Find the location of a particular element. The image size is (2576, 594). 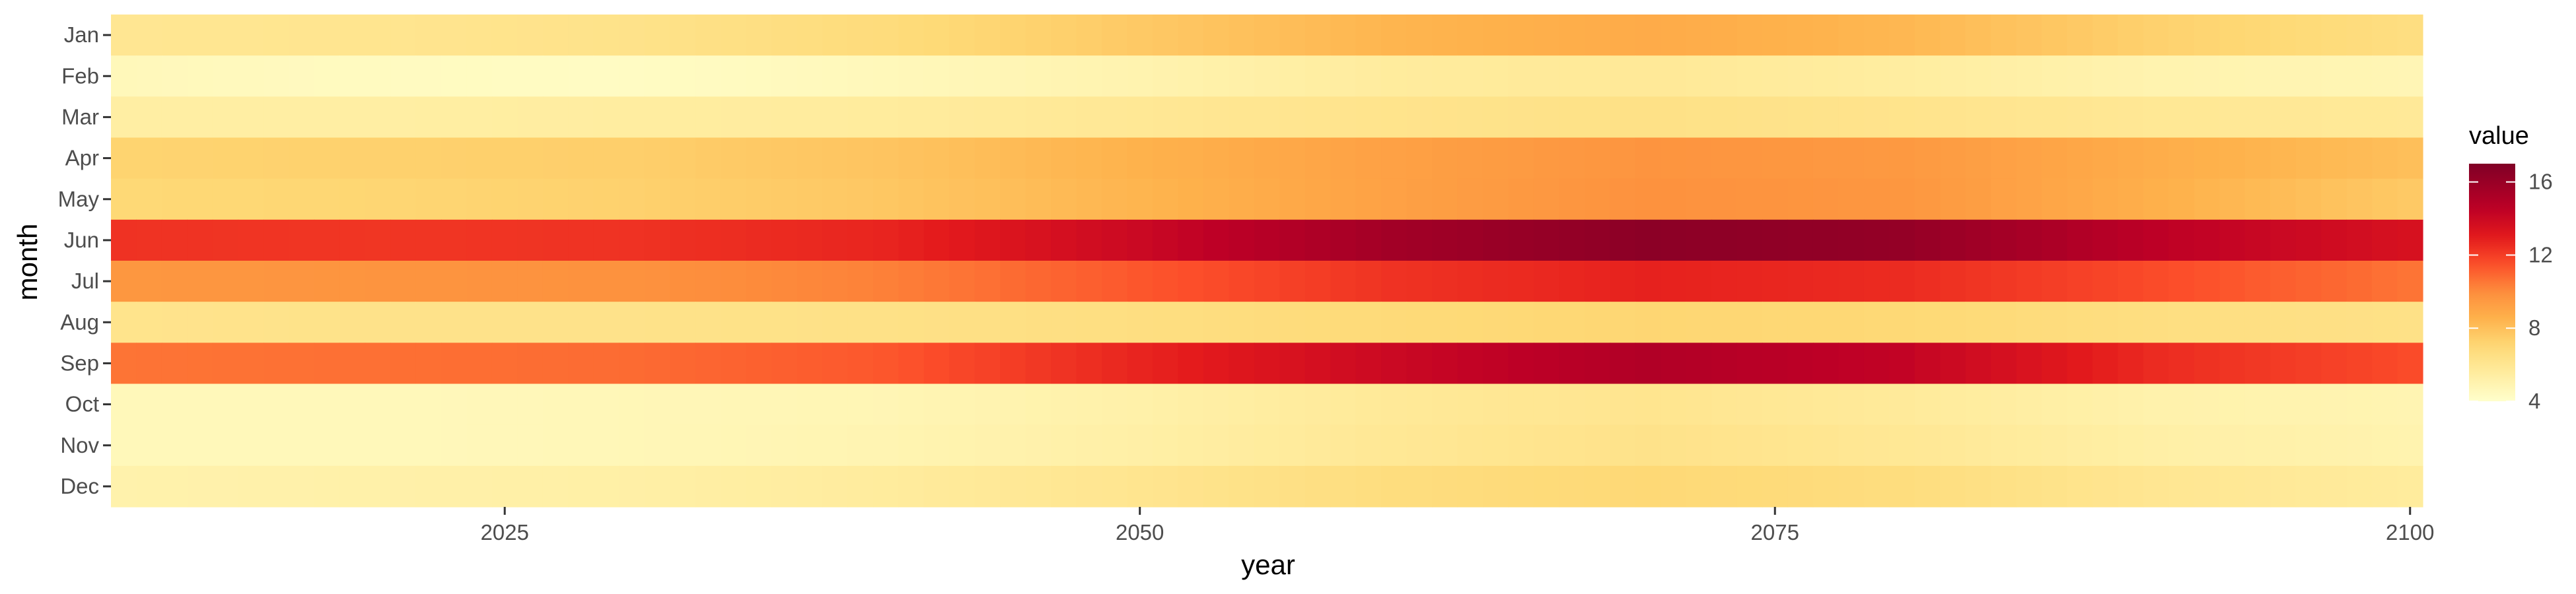

x-axis: 2025 2050 2075 2100 is located at coordinates (1457, 525).